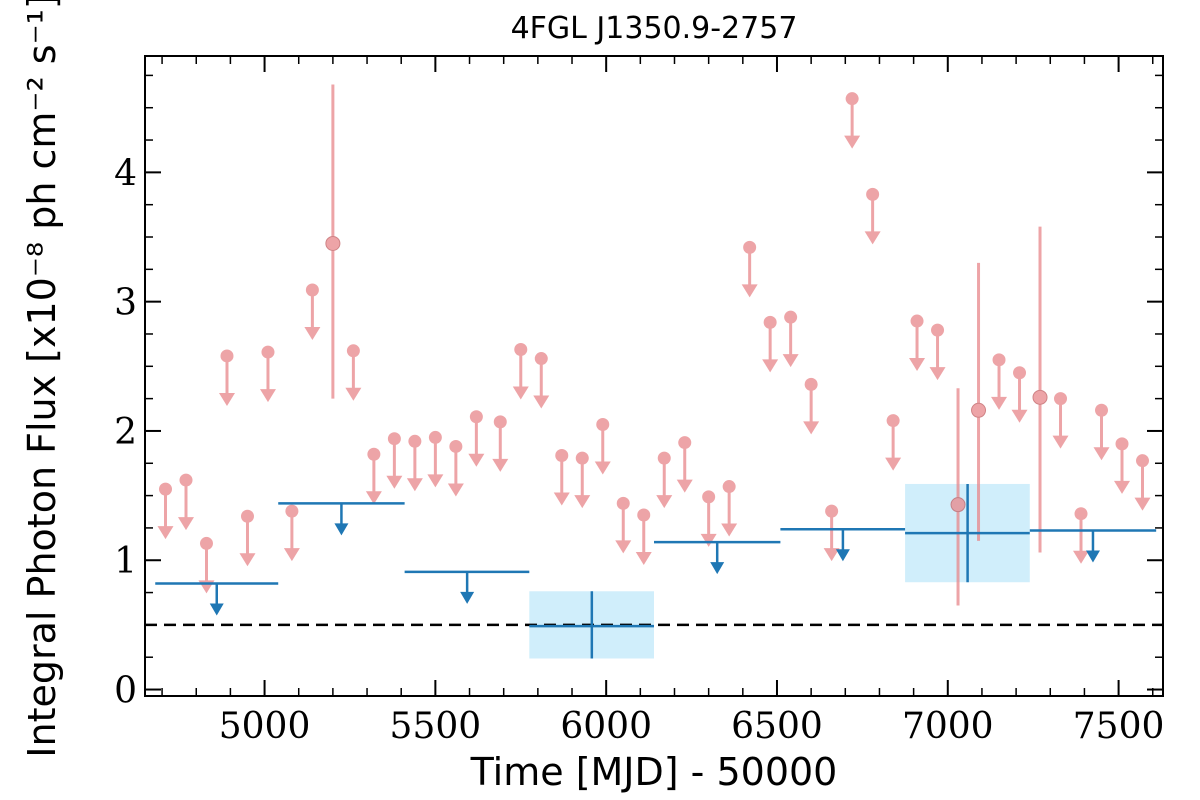 The width and height of the screenshot is (1200, 800). Describe the element at coordinates (125, 432) in the screenshot. I see `y-tick-label: 2` at that location.